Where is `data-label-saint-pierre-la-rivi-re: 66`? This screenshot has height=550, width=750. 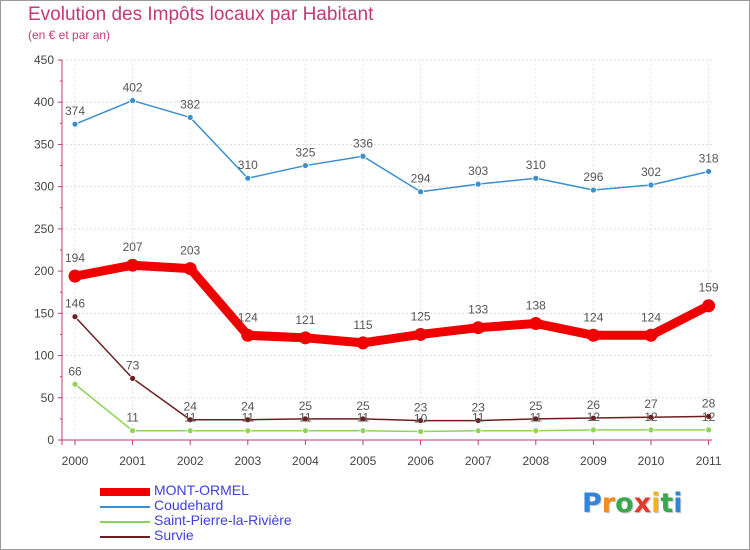
data-label-saint-pierre-la-rivi-re: 66 is located at coordinates (75, 371).